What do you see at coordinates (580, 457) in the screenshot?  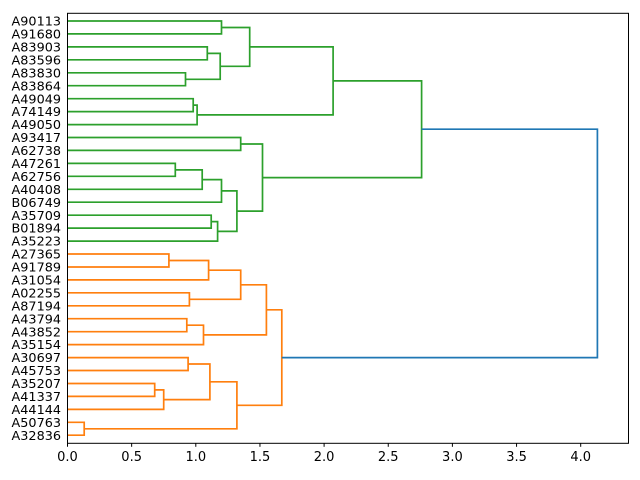 I see `x-tick-label: 4.0` at bounding box center [580, 457].